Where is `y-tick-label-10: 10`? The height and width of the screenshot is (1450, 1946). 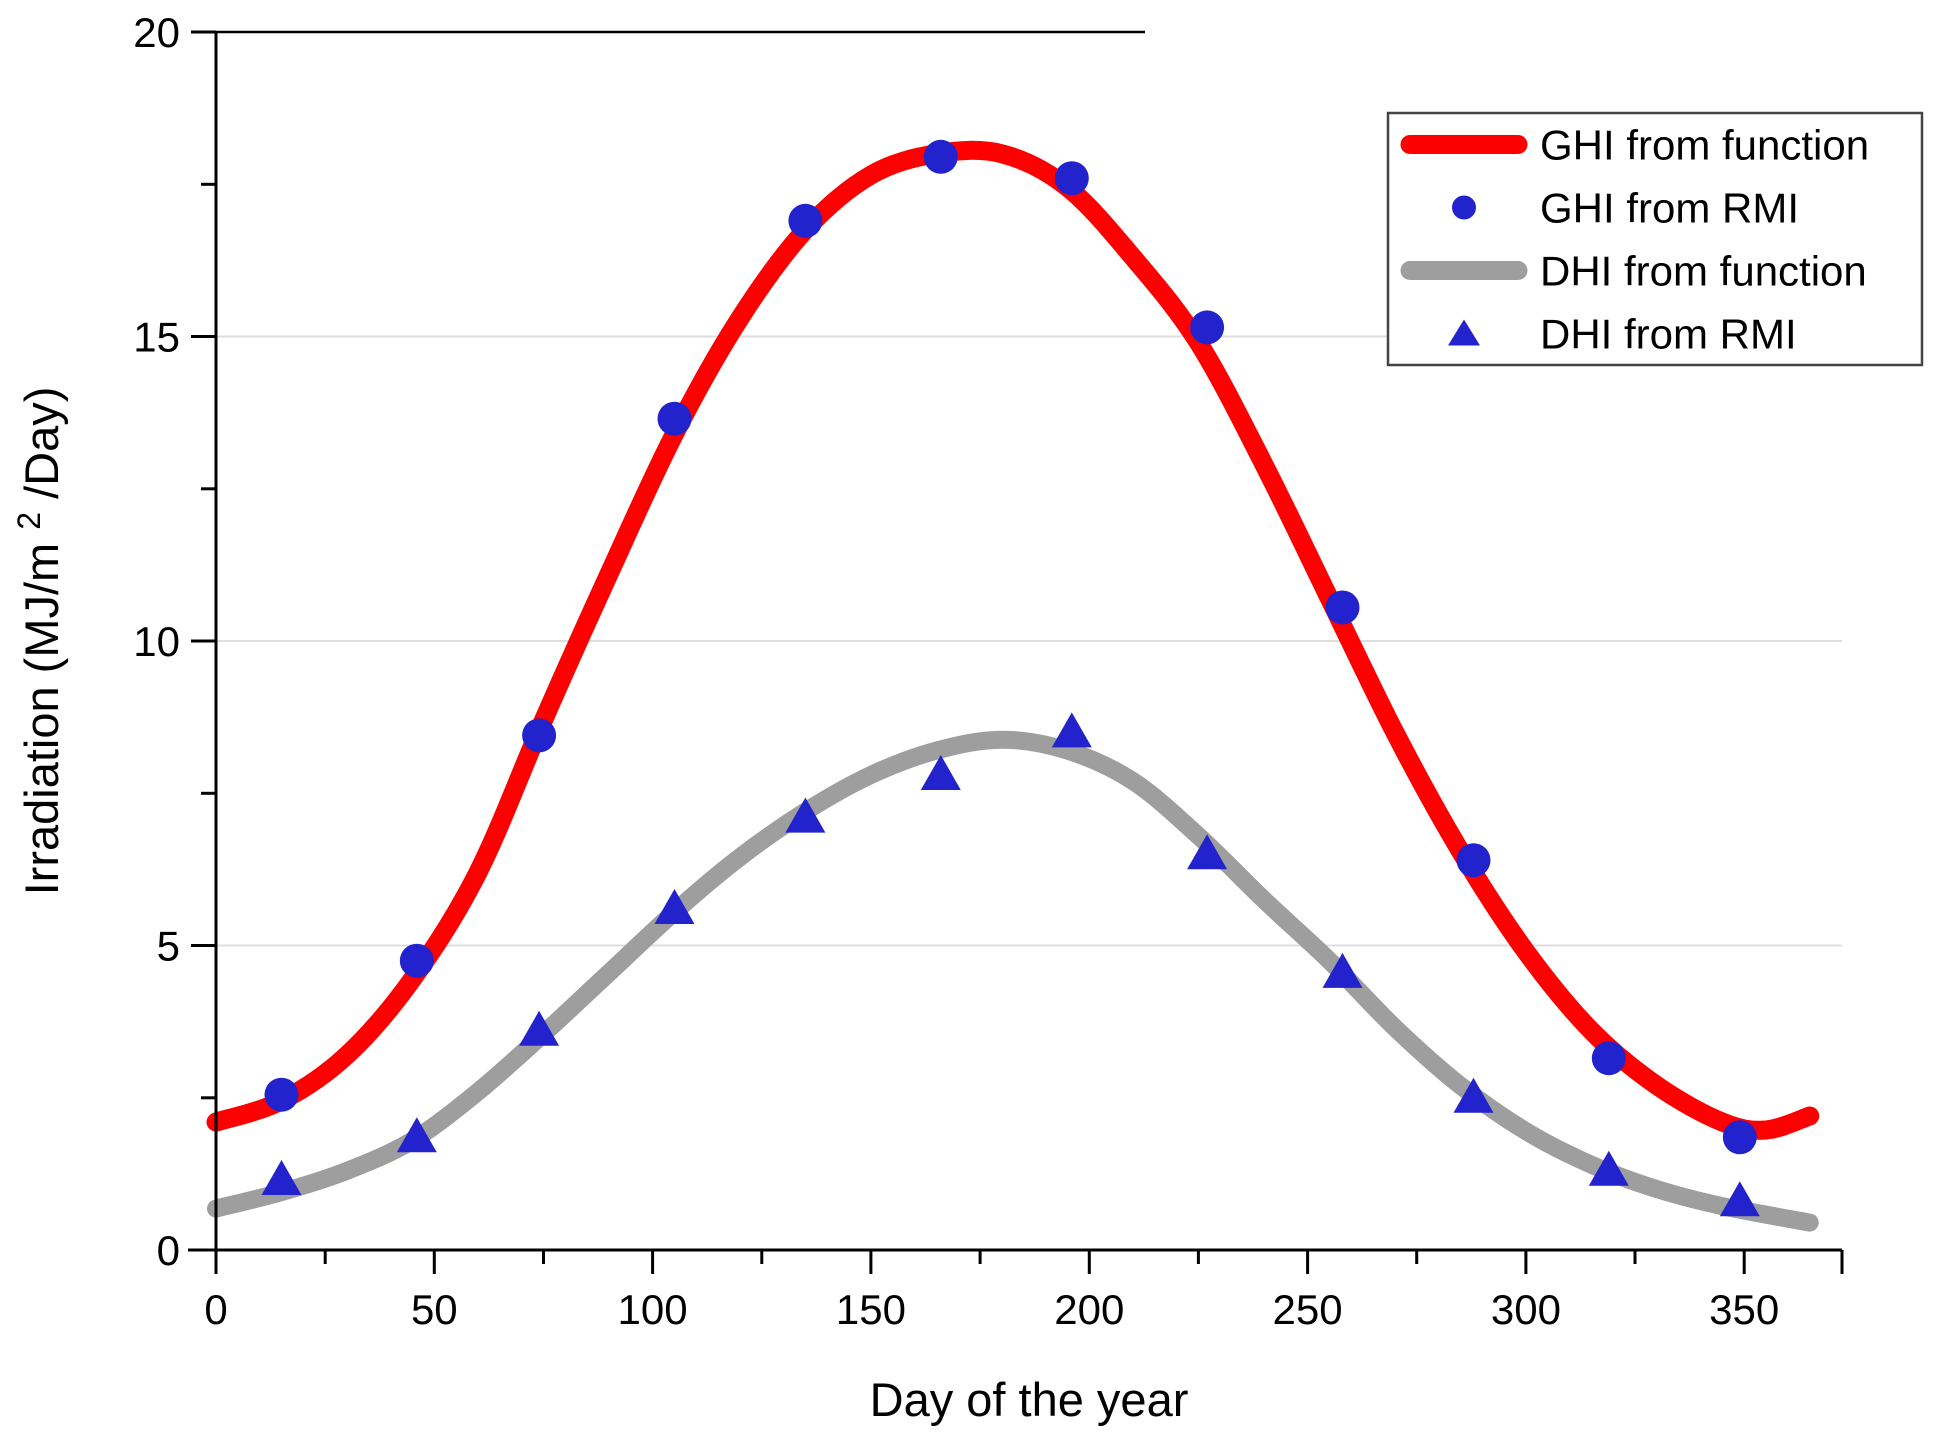
y-tick-label-10: 10 is located at coordinates (156, 641).